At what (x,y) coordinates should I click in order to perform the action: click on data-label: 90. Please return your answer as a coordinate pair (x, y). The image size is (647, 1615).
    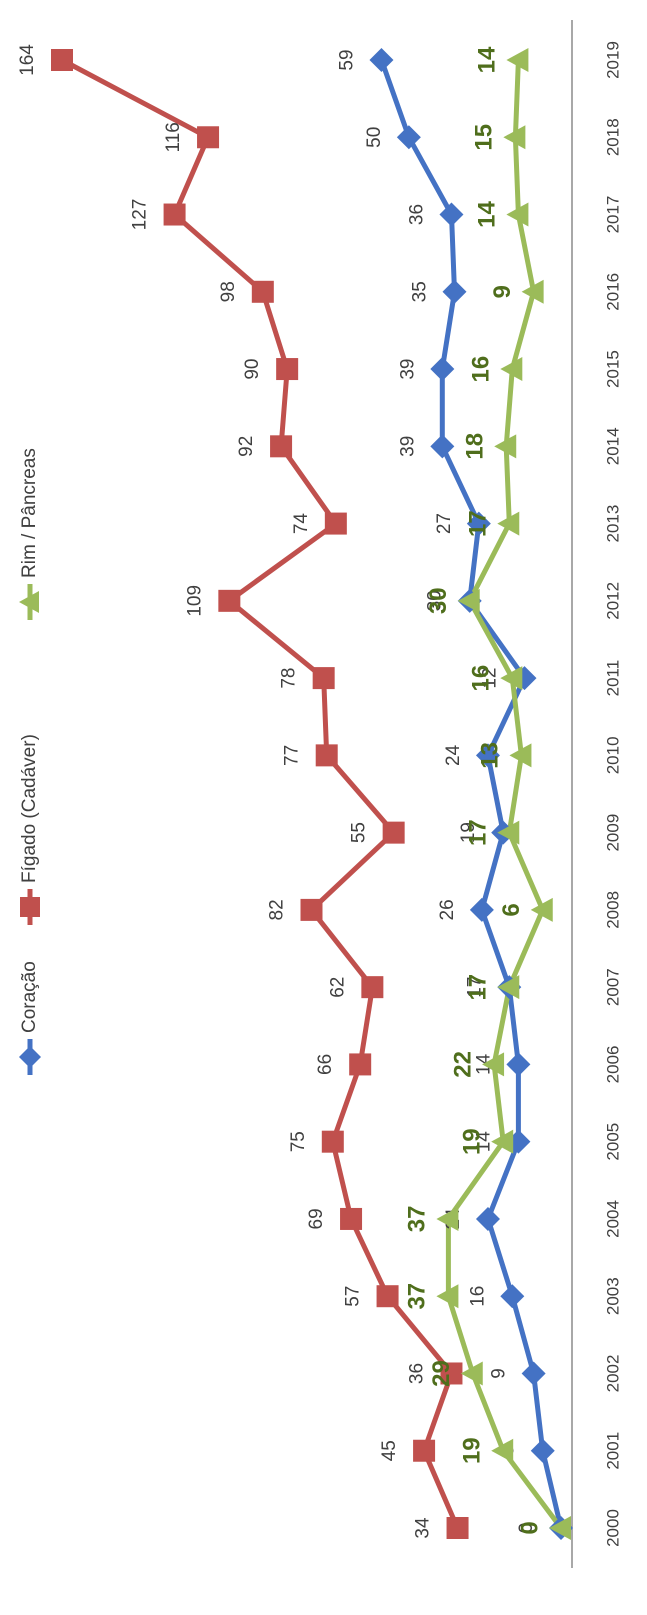
    Looking at the image, I should click on (252, 369).